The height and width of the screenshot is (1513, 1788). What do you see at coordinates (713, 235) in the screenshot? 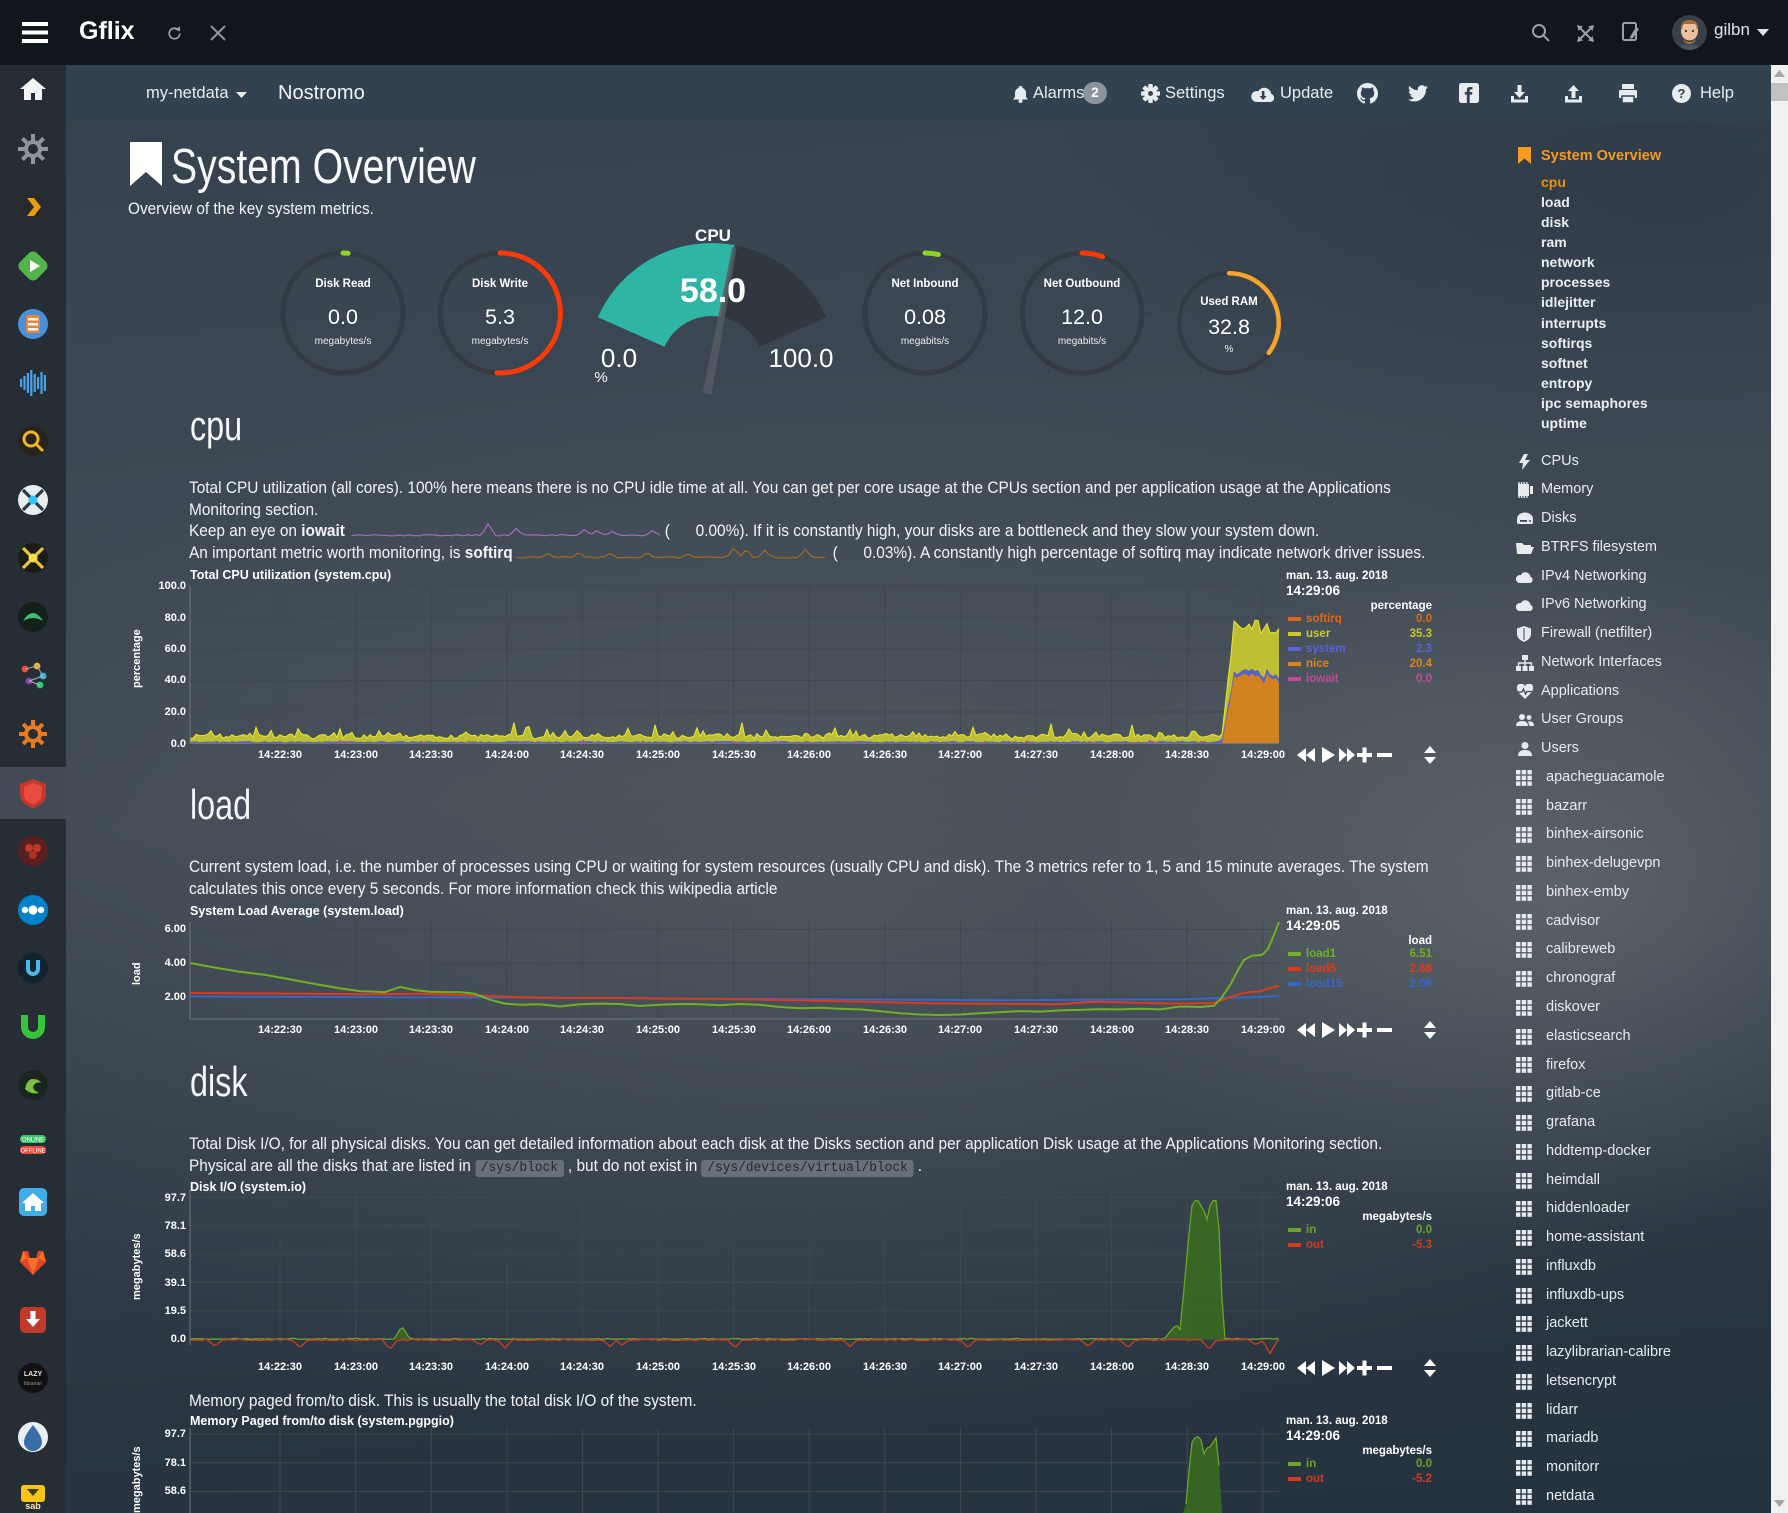
I see `svg-text: CPU` at bounding box center [713, 235].